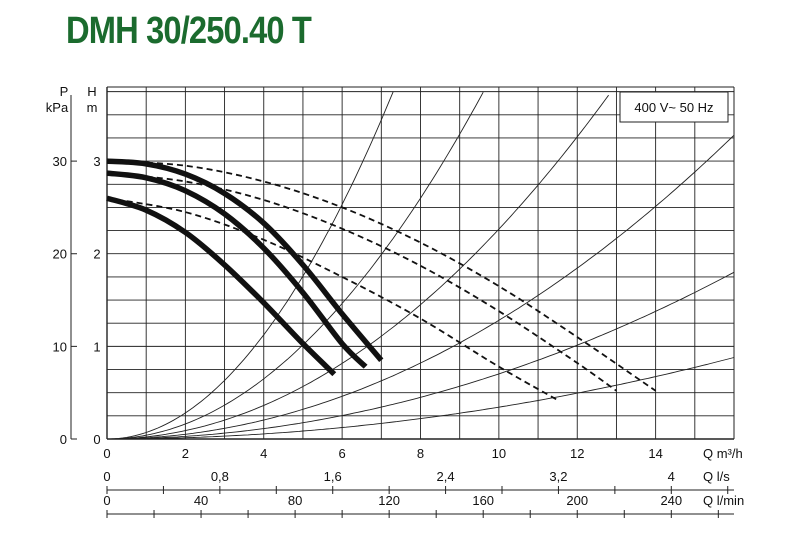  What do you see at coordinates (333, 476) in the screenshot?
I see `secondary-tick-label: 1,6` at bounding box center [333, 476].